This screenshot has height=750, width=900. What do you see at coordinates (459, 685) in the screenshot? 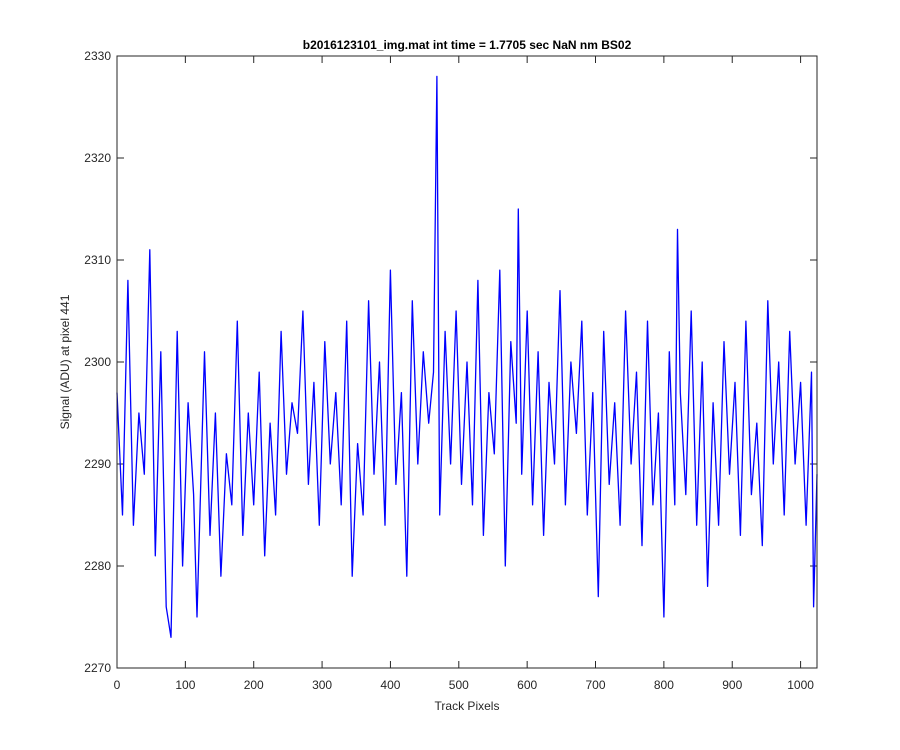
I see `x-tick-label: 500` at bounding box center [459, 685].